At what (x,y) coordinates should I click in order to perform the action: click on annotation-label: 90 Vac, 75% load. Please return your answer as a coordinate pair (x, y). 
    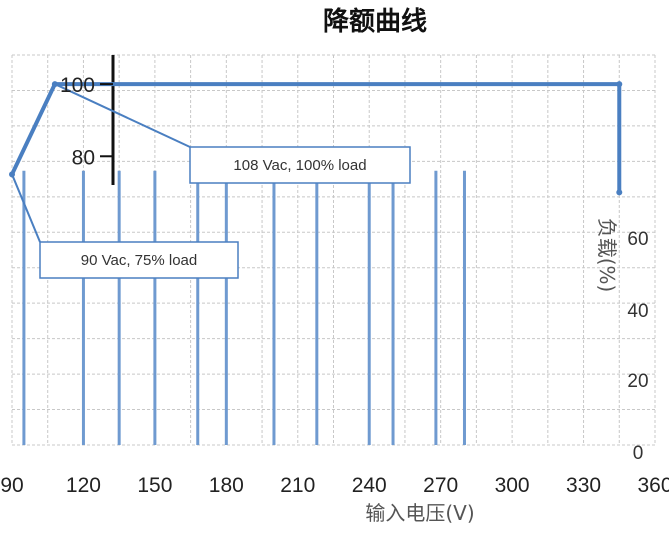
    Looking at the image, I should click on (139, 260).